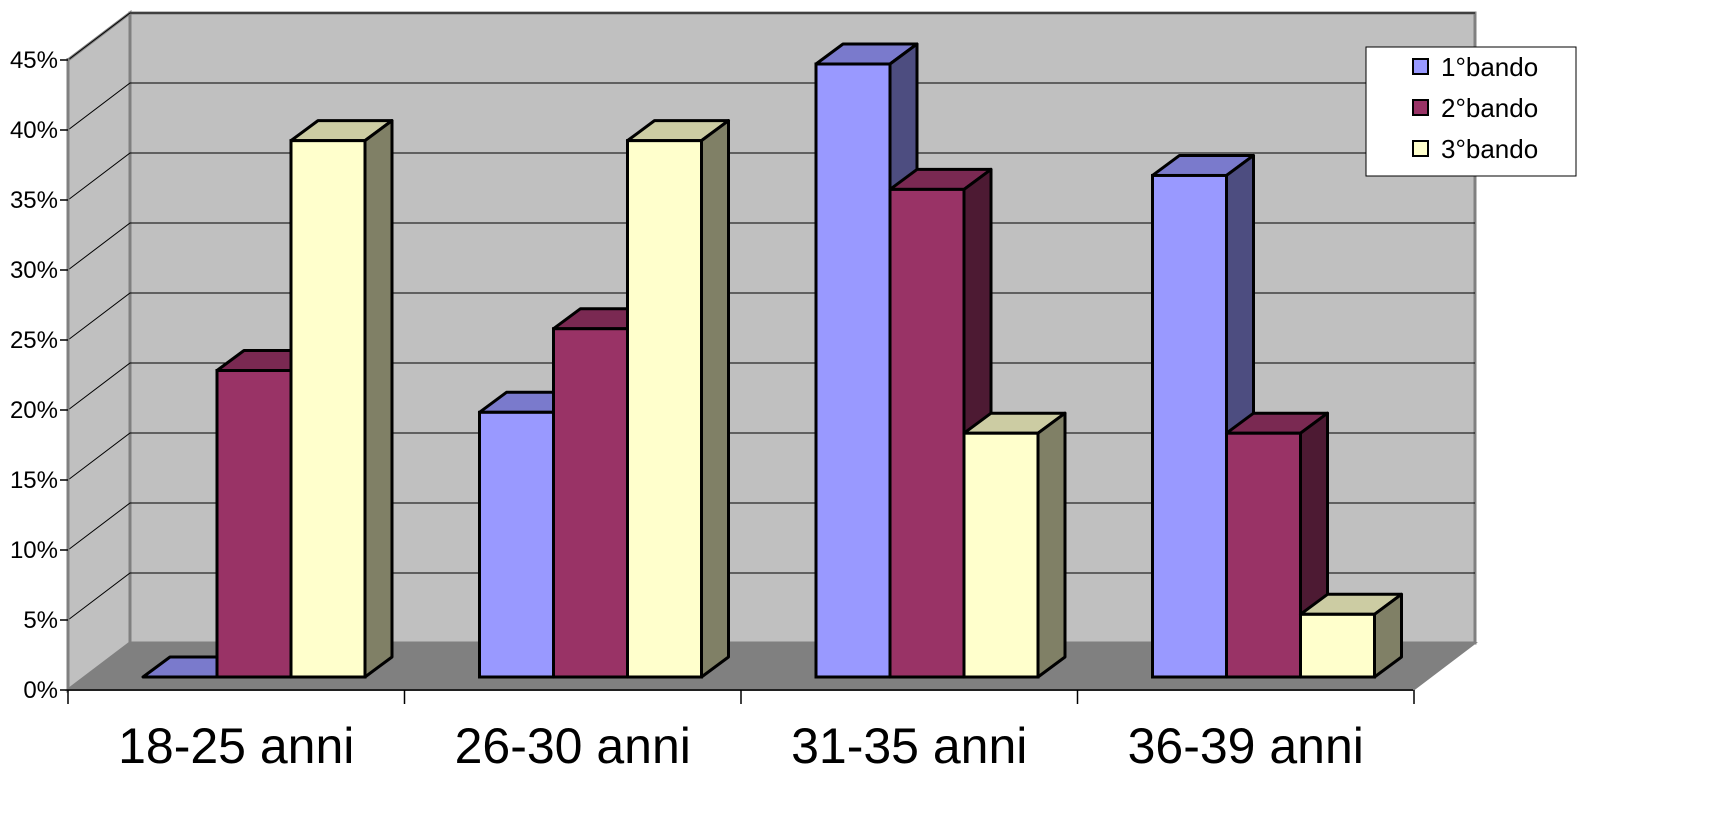  What do you see at coordinates (1489, 67) in the screenshot?
I see `legend-label: 1°bando` at bounding box center [1489, 67].